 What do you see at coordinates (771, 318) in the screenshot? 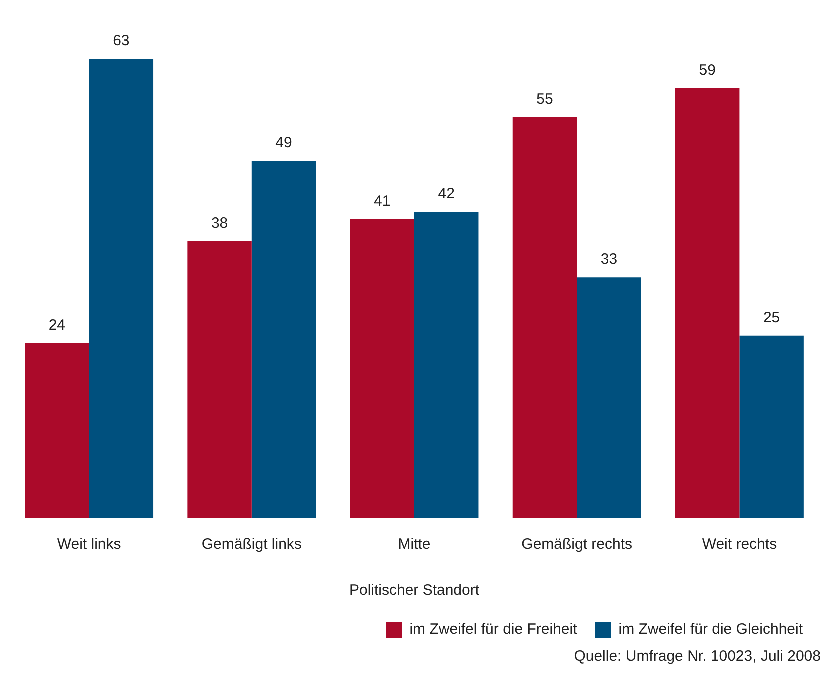
I see `data-label: 25` at bounding box center [771, 318].